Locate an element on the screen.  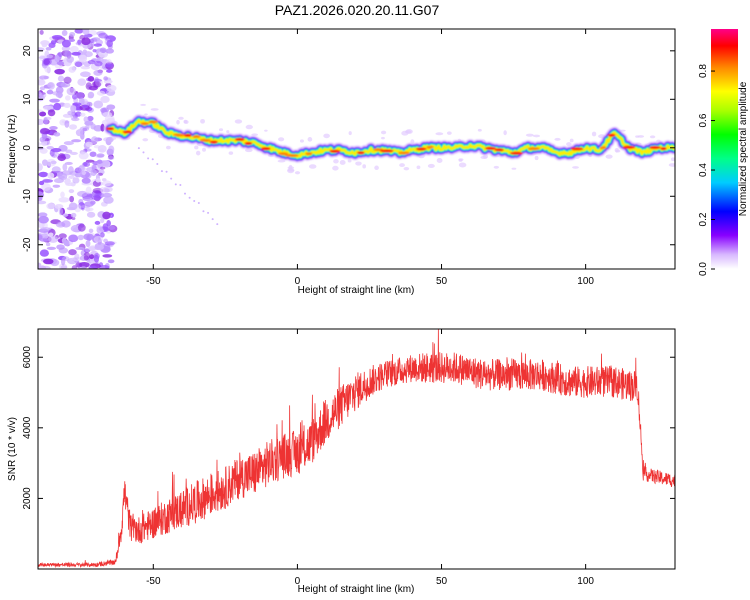
snr-x-tick-label: 100 is located at coordinates (585, 581).